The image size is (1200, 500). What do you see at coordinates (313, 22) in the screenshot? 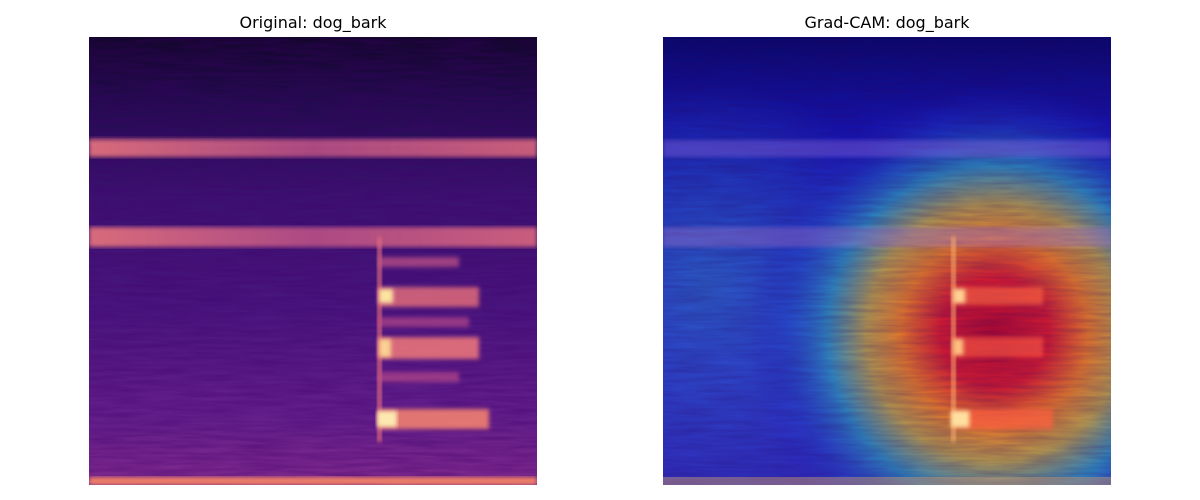
I see `original-panel-title: Original: dog_bark` at bounding box center [313, 22].